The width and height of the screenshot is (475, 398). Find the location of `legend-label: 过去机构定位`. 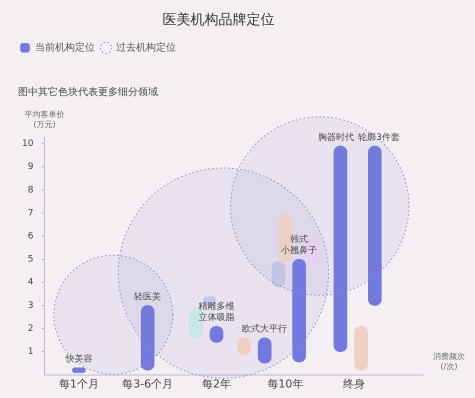

legend-label: 过去机构定位 is located at coordinates (146, 47).